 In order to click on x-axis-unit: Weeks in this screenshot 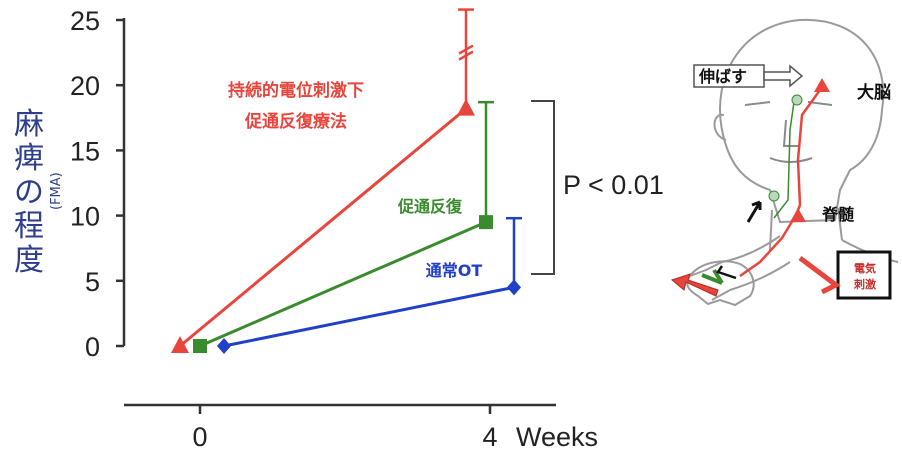, I will do `click(557, 437)`.